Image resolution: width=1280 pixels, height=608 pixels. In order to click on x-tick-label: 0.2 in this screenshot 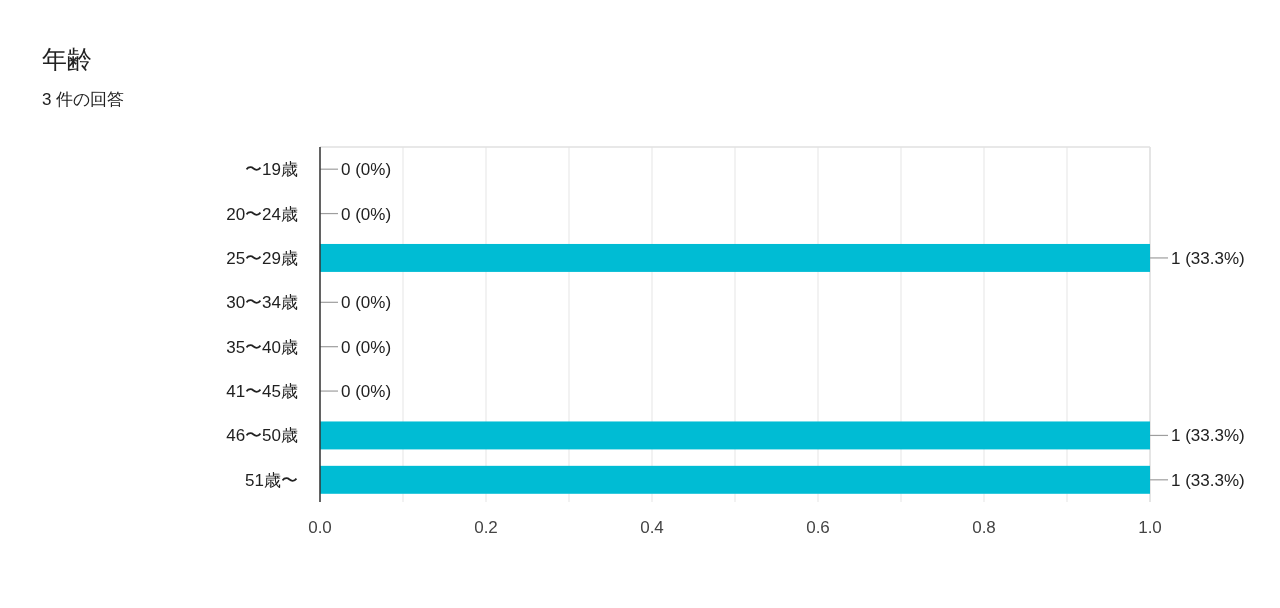, I will do `click(486, 527)`.